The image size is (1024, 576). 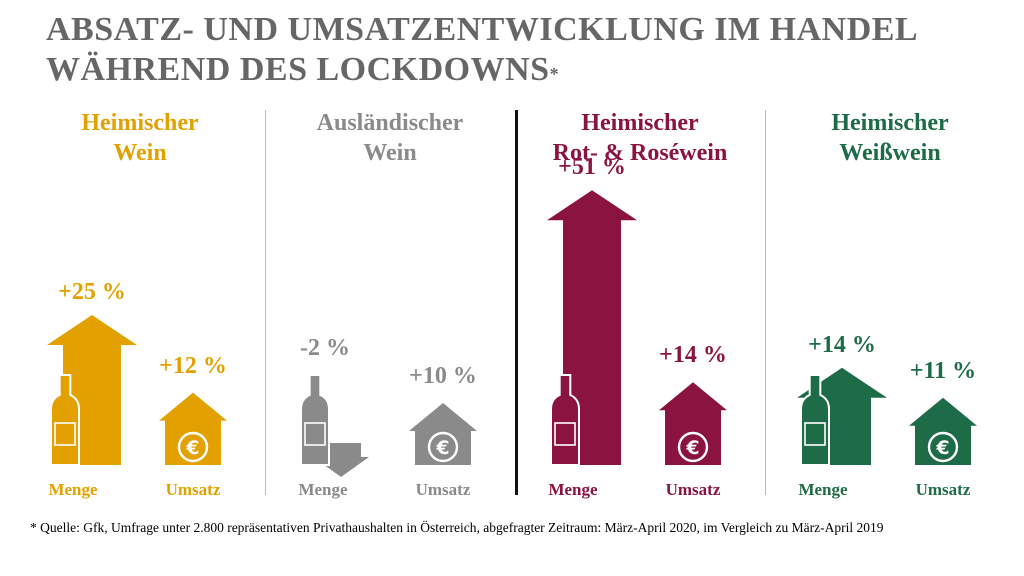 What do you see at coordinates (443, 376) in the screenshot?
I see `data-label-umsatz: +10 %` at bounding box center [443, 376].